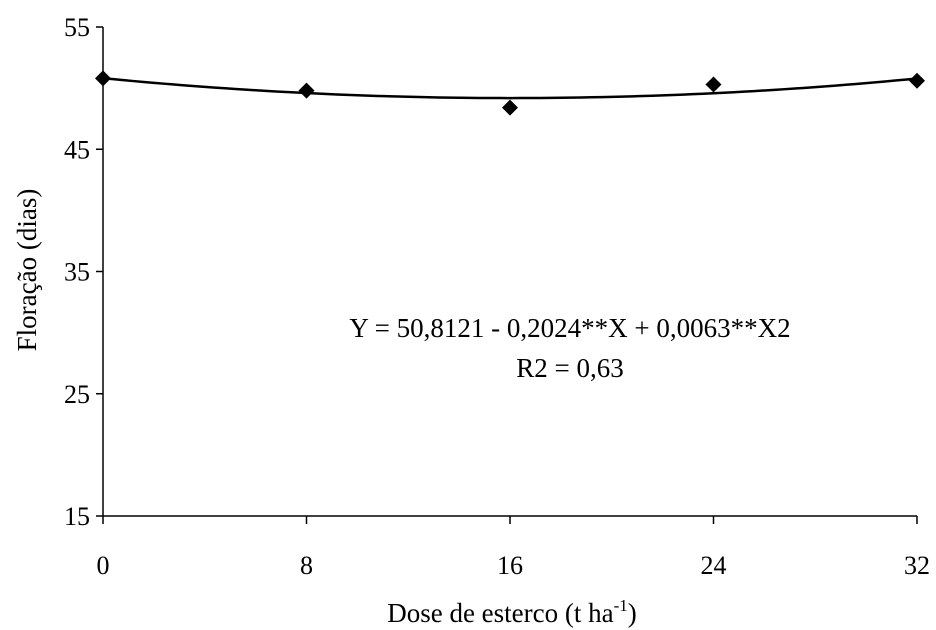 The width and height of the screenshot is (936, 630). Describe the element at coordinates (77, 394) in the screenshot. I see `y-tick-label: 25` at that location.